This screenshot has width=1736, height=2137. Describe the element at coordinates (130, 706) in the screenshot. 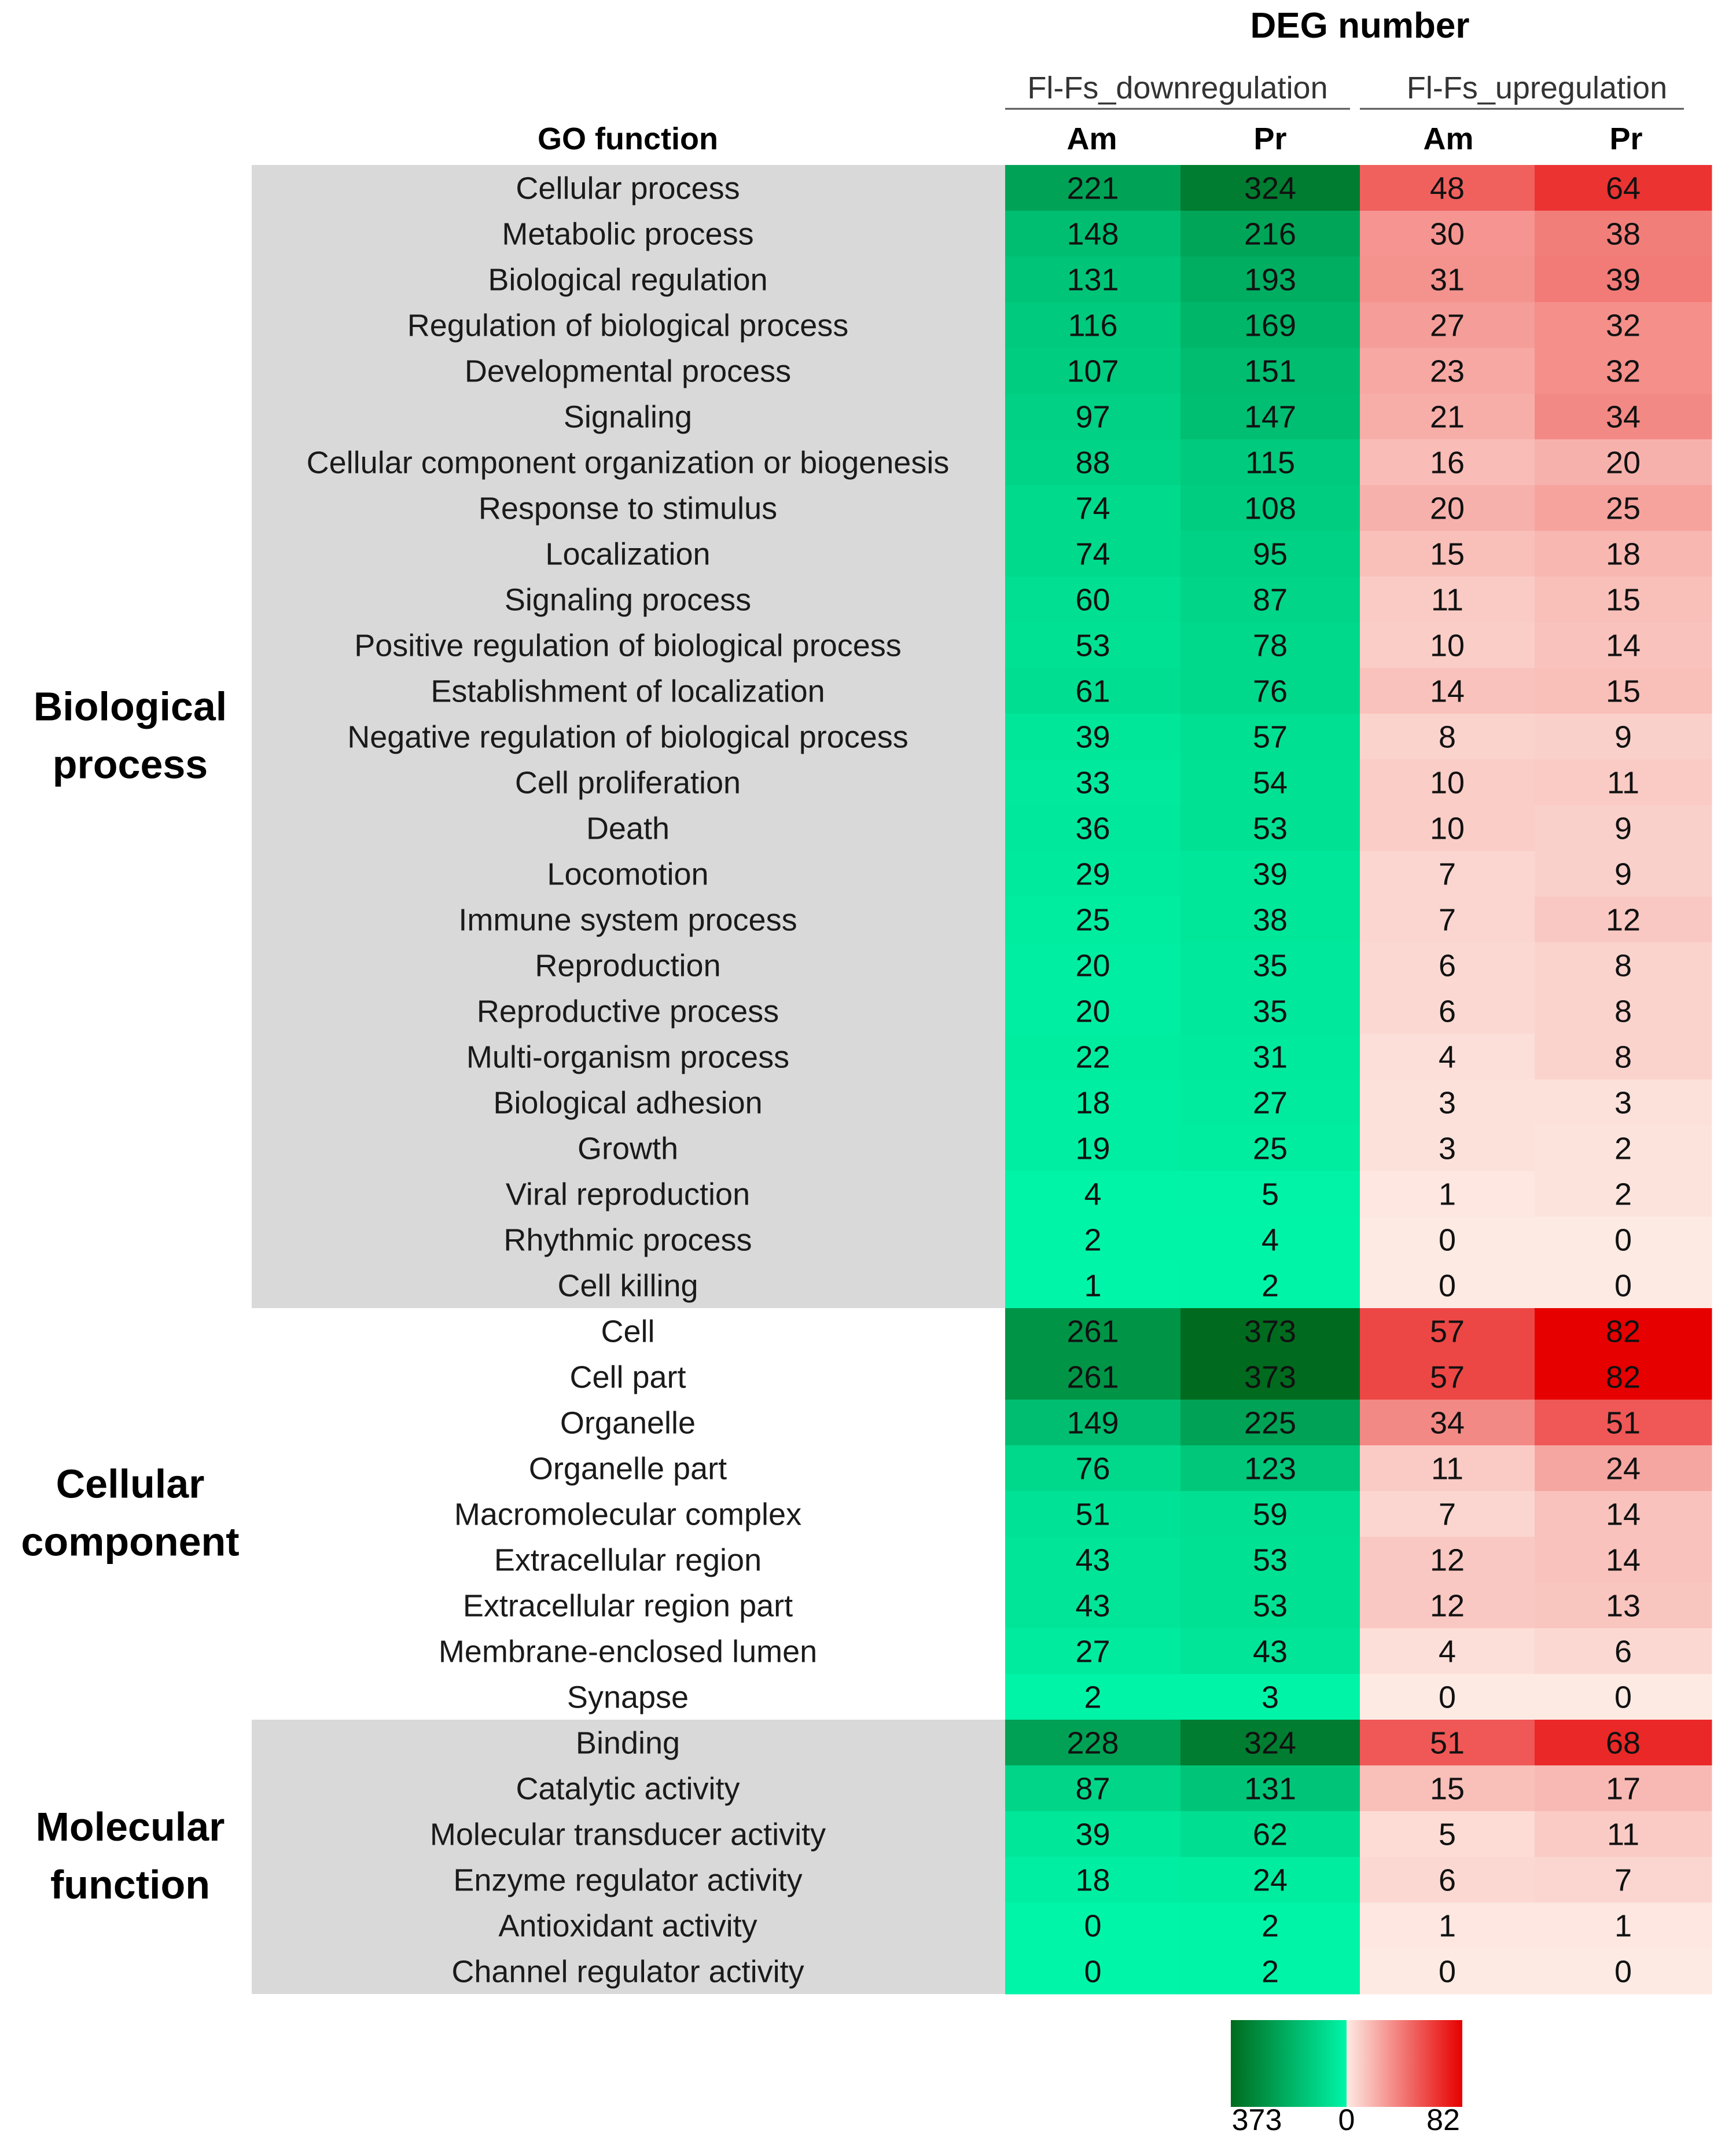

I see `category-label: Biological` at that location.